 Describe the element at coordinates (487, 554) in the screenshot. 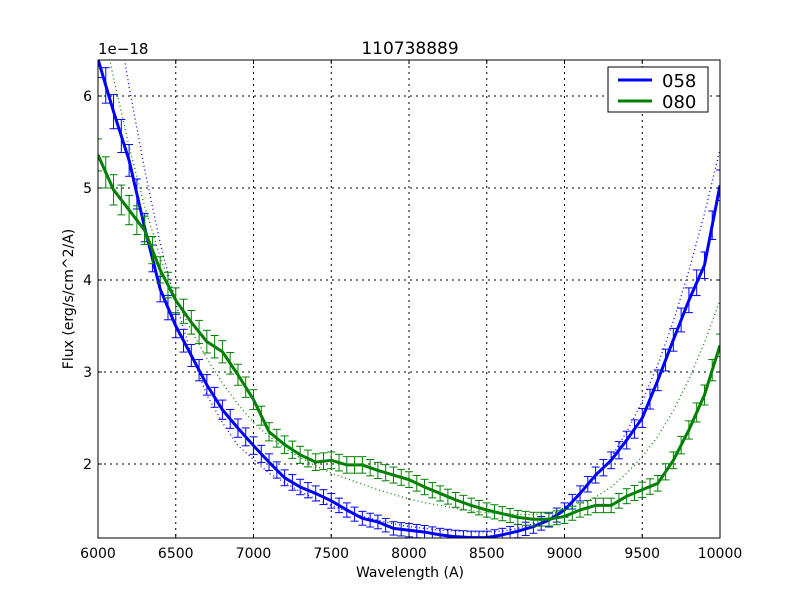

I see `x-tick-label: 8500` at that location.